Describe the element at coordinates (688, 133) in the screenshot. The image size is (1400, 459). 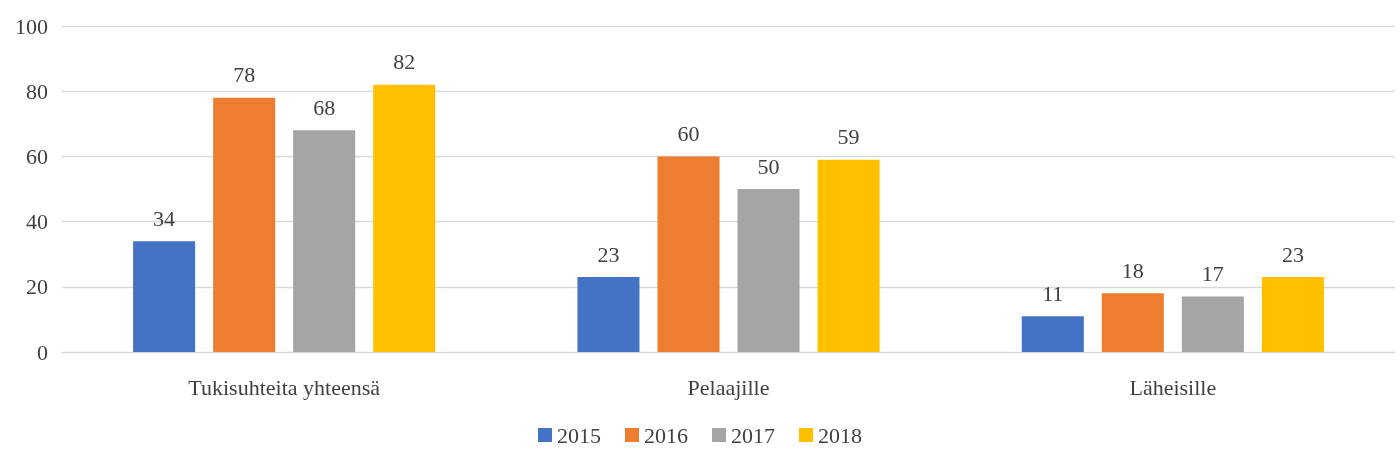
I see `data-label: 60` at that location.